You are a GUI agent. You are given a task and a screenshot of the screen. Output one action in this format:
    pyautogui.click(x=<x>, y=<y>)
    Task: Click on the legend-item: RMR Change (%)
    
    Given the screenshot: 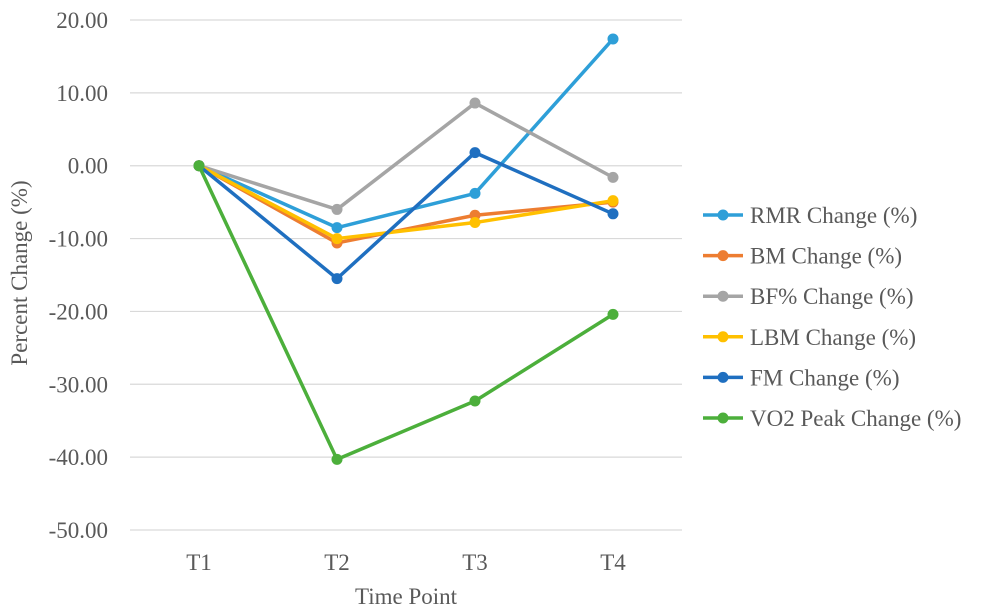 What is the action you would take?
    pyautogui.click(x=810, y=215)
    